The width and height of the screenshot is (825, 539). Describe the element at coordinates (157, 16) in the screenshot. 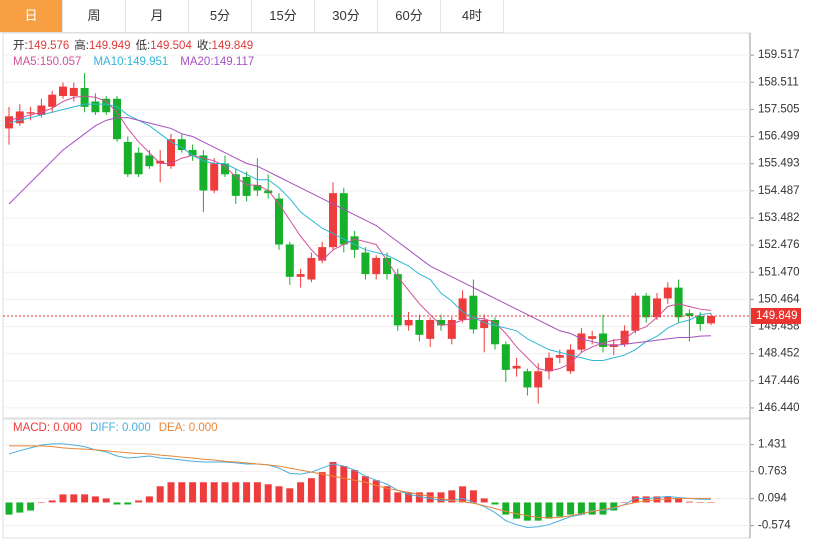

I see `period-tab: 月` at that location.